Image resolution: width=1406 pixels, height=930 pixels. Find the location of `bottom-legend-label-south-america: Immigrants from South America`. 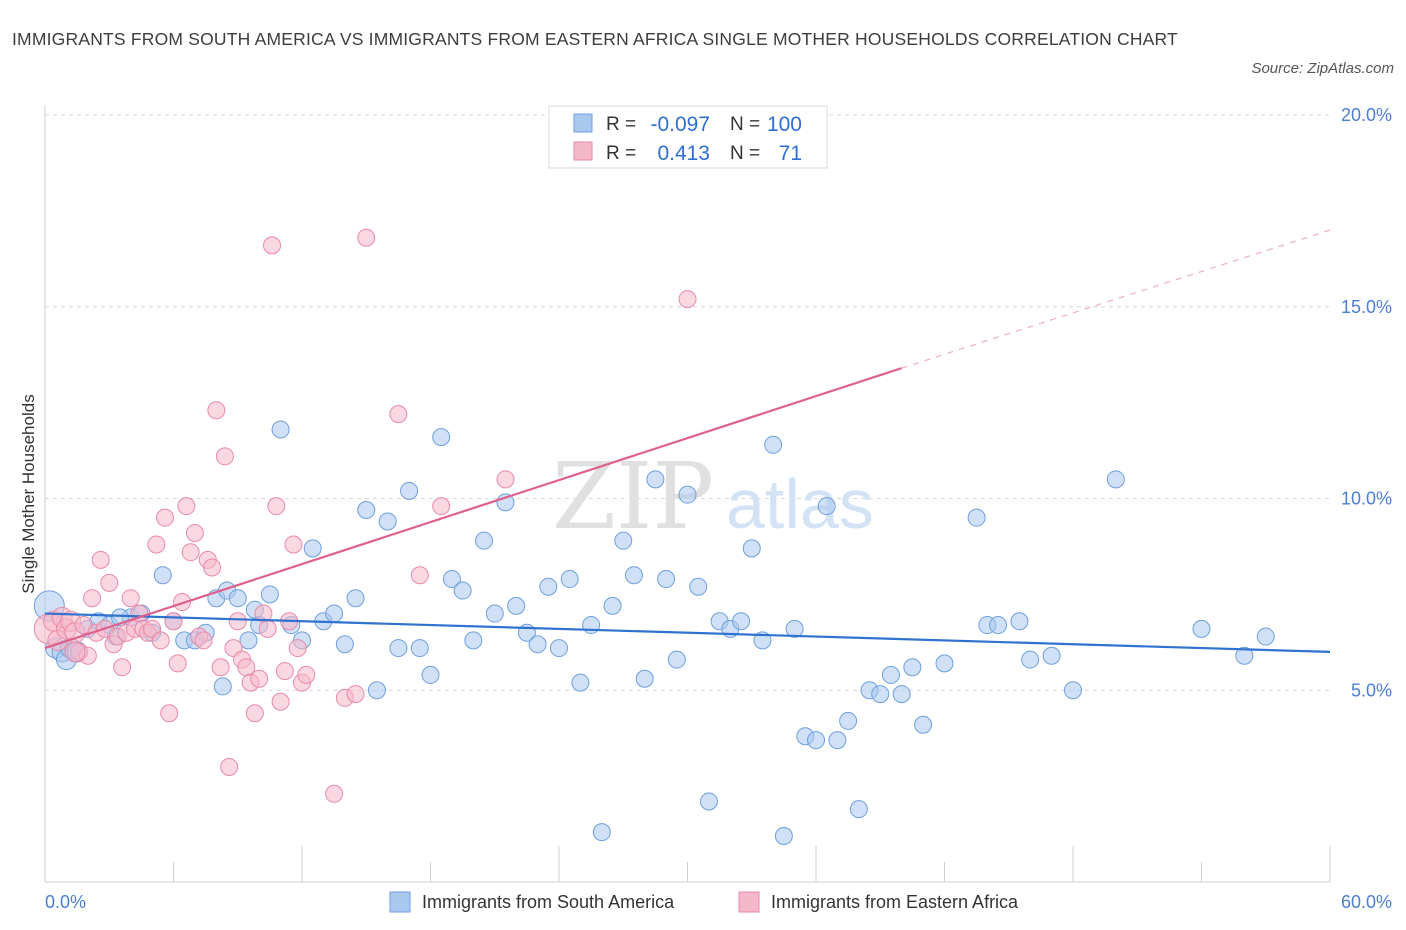

bottom-legend-label-south-america: Immigrants from South America is located at coordinates (548, 902).